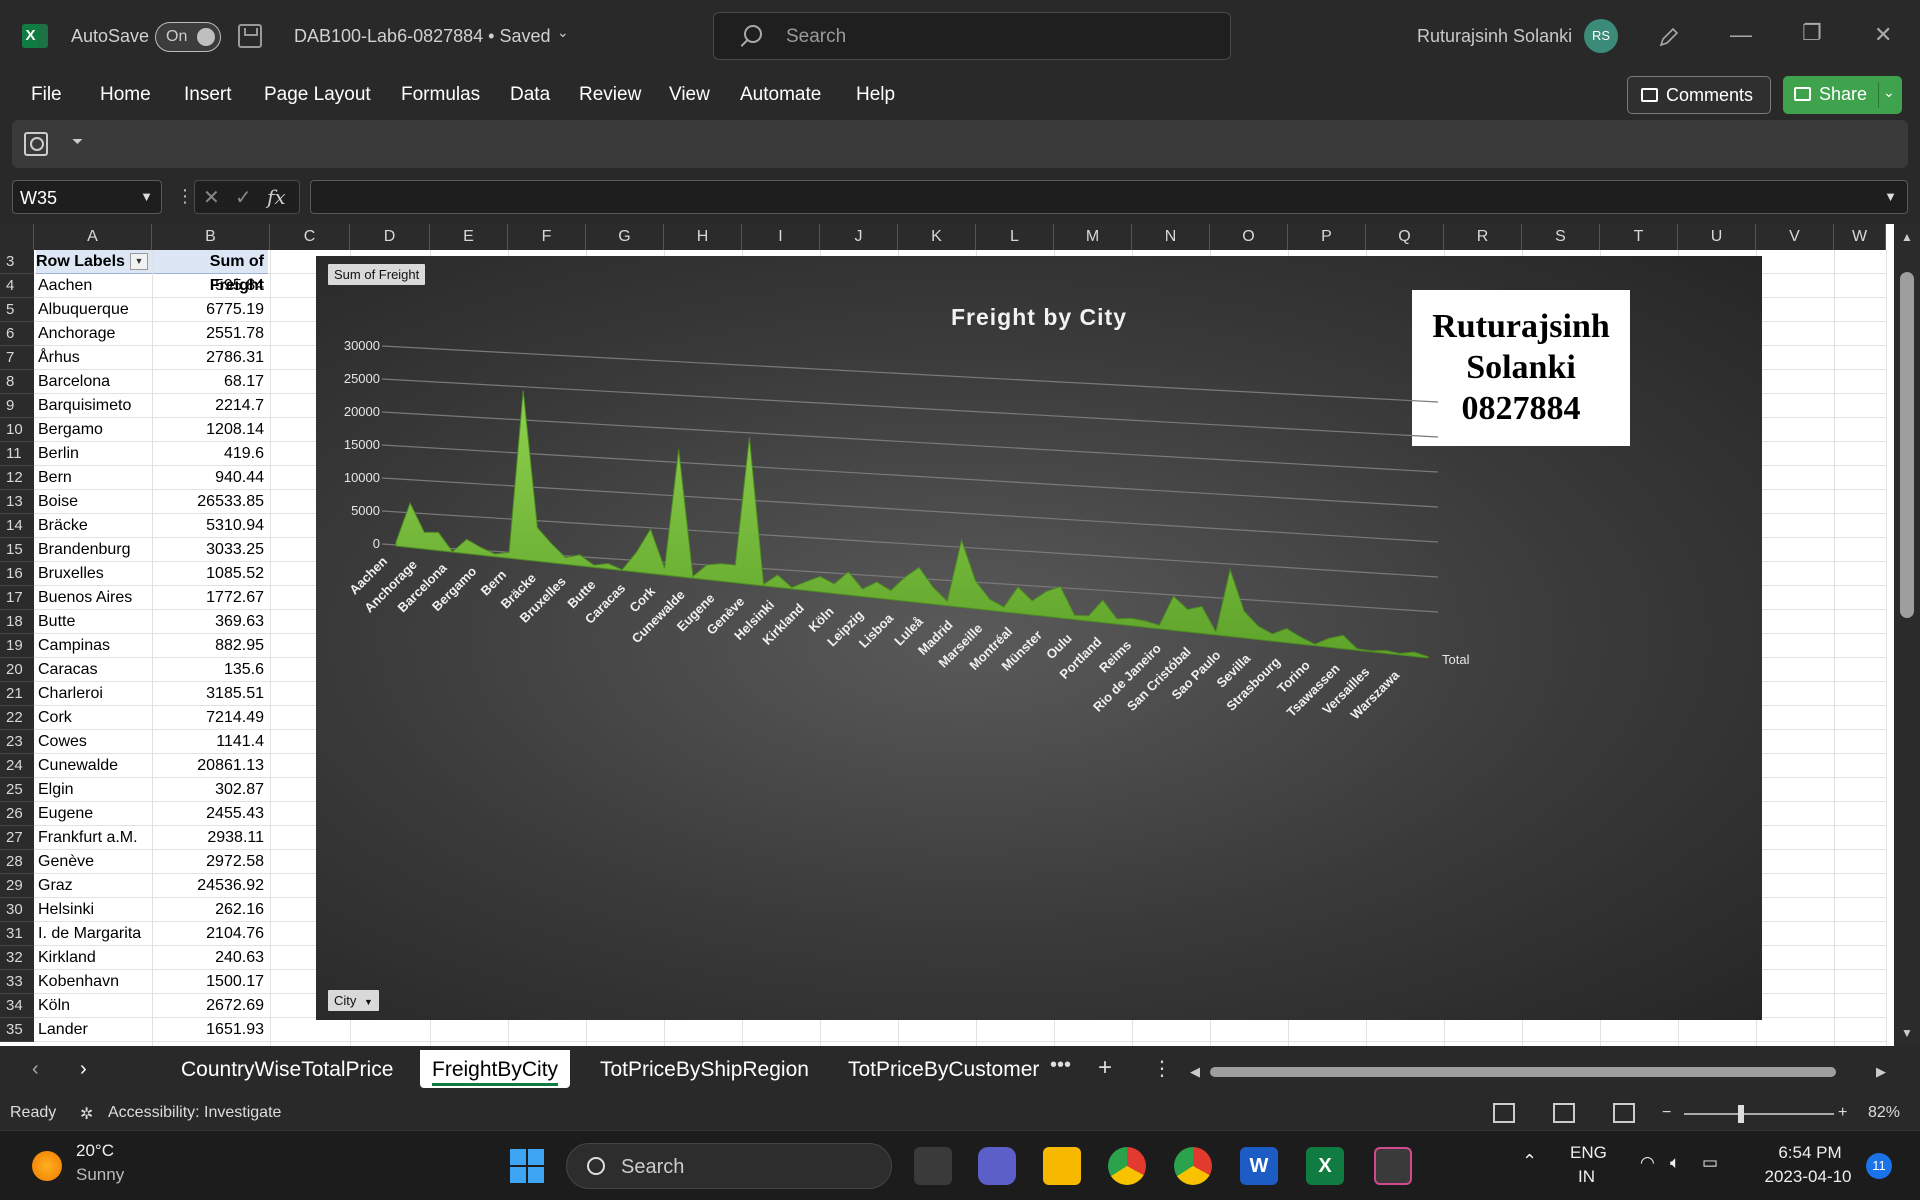 The width and height of the screenshot is (1920, 1200). What do you see at coordinates (139, 261) in the screenshot?
I see `filter-dropdown-icon: ▼` at bounding box center [139, 261].